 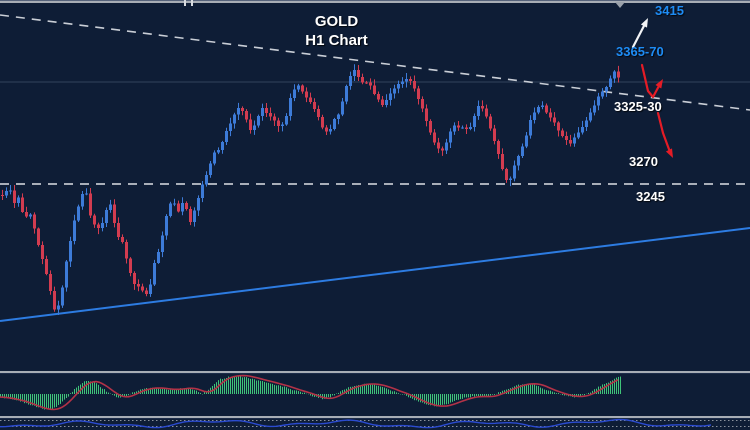 What do you see at coordinates (651, 81) in the screenshot?
I see `red-pullback-bounce-arrow` at bounding box center [651, 81].